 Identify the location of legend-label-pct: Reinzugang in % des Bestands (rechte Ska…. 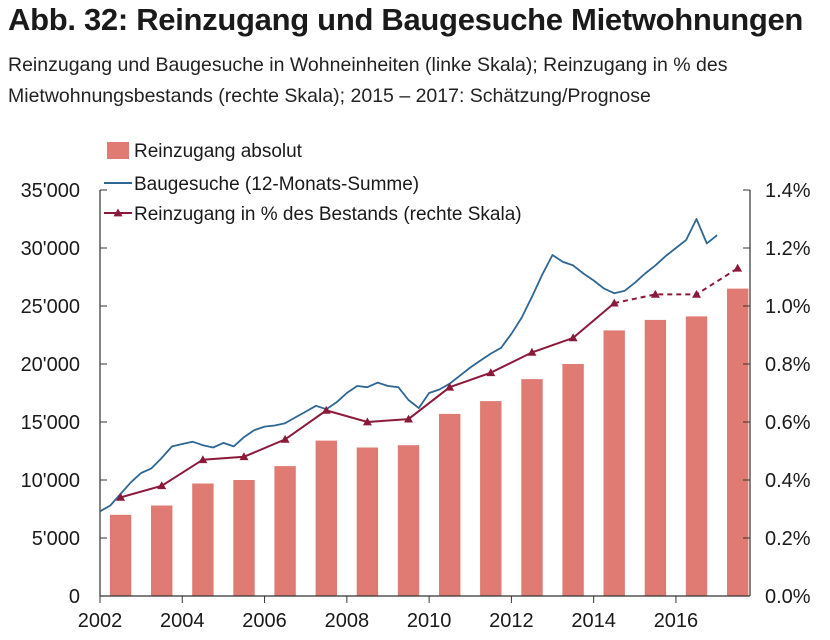
(328, 214).